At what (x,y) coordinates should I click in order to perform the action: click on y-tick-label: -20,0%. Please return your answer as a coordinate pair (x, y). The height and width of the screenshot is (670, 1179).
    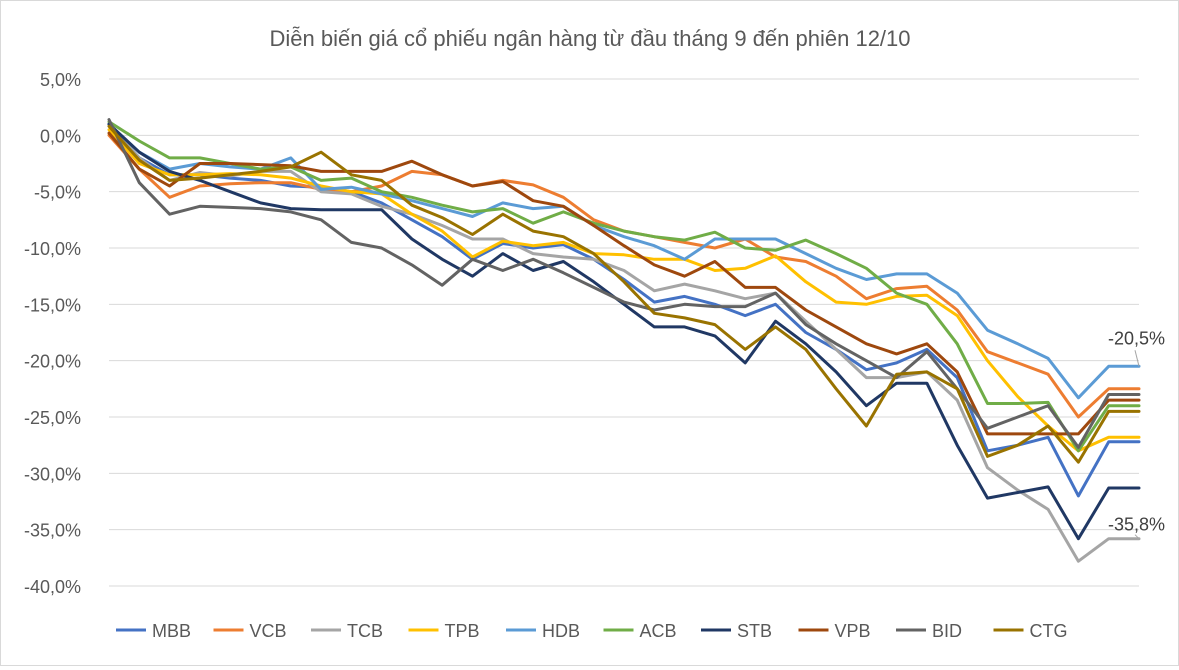
    Looking at the image, I should click on (52, 362).